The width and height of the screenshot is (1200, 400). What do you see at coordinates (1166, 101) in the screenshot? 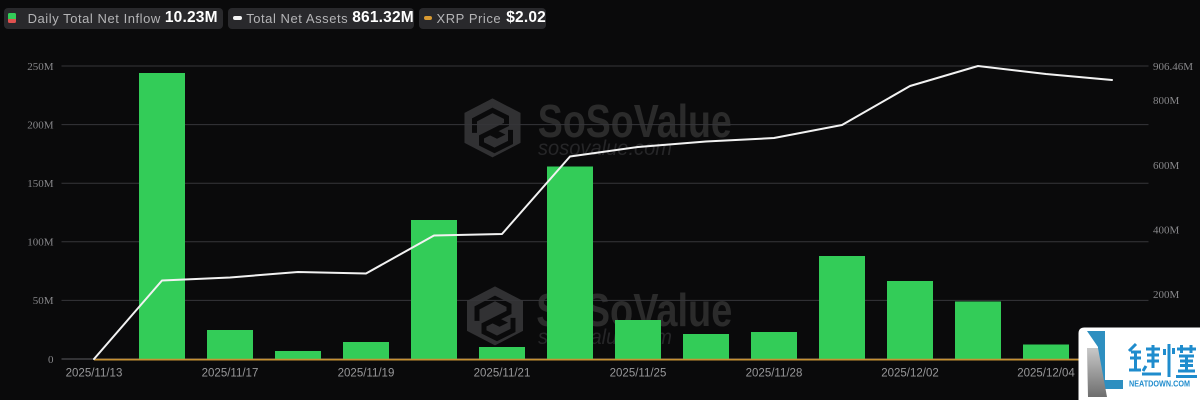
I see `svg-text: 800M` at bounding box center [1166, 101].